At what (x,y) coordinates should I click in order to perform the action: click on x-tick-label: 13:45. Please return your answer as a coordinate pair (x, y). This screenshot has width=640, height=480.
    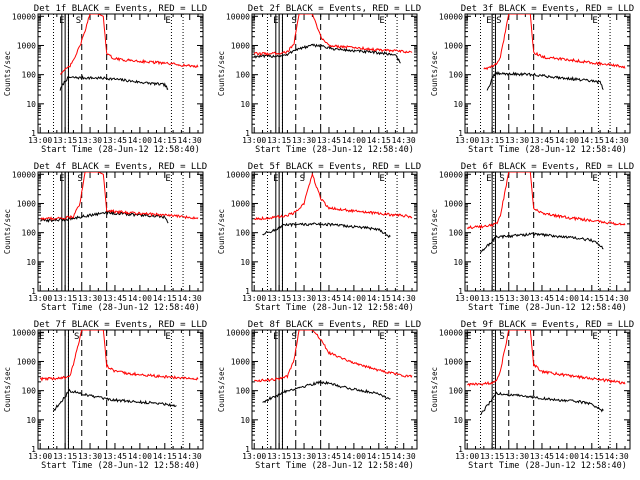
    Looking at the image, I should click on (542, 298).